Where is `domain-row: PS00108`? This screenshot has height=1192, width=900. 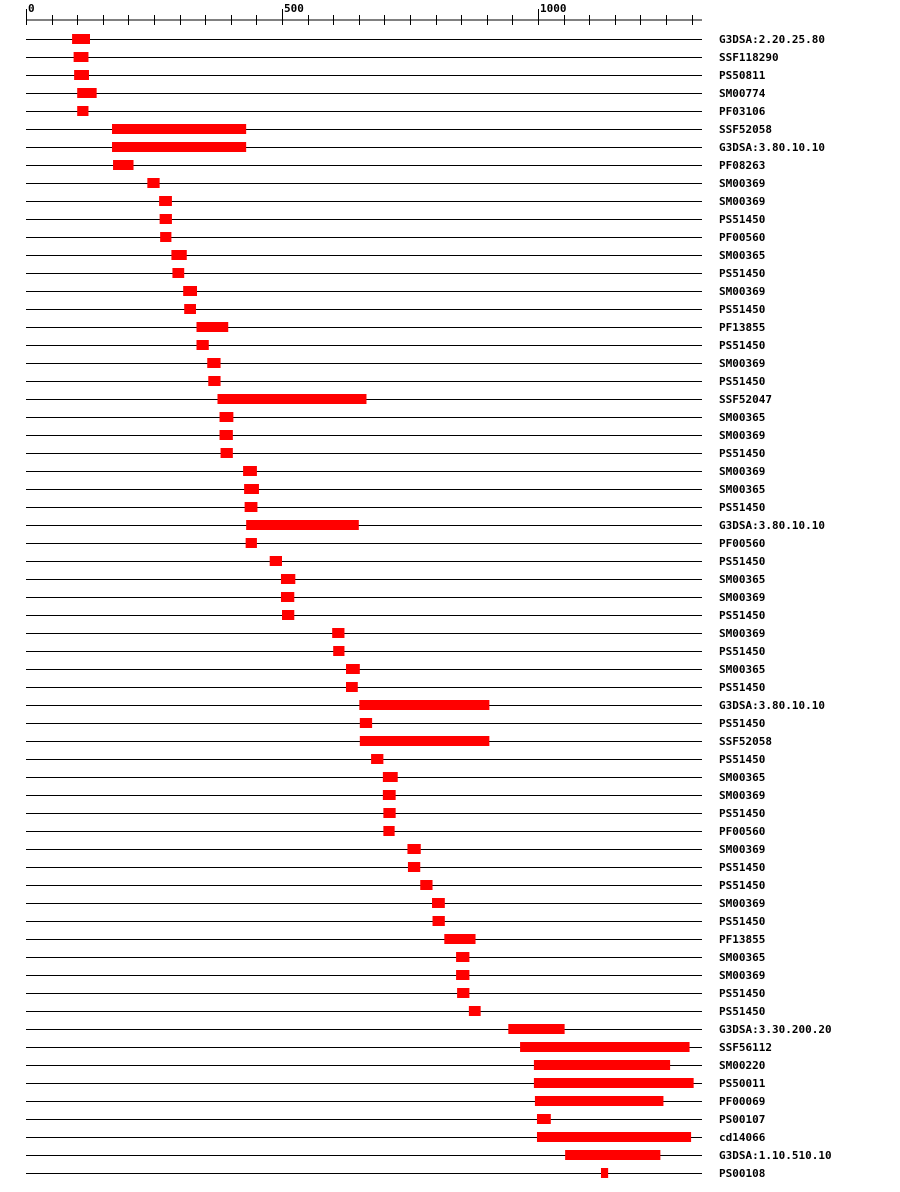 domain-row: PS00108 is located at coordinates (395, 1173).